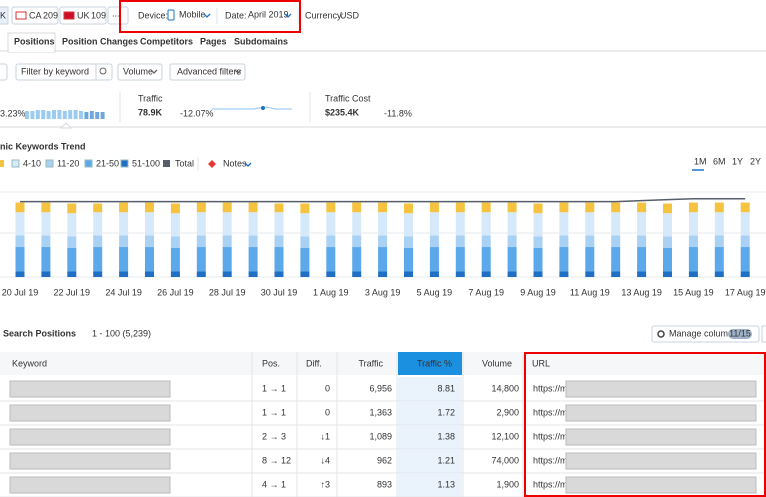 The width and height of the screenshot is (766, 497). What do you see at coordinates (4, 72) in the screenshot?
I see `filter-stub` at bounding box center [4, 72].